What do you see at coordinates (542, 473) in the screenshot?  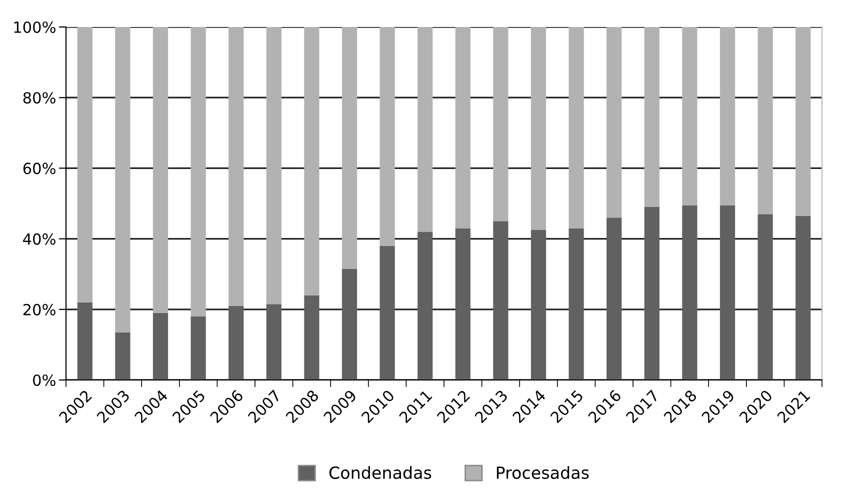 I see `legend-label: Procesadas` at bounding box center [542, 473].